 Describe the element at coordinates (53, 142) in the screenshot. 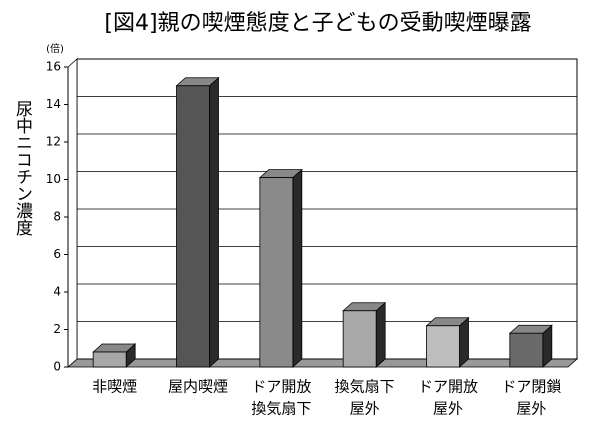

I see `y-tick-label: 12` at that location.